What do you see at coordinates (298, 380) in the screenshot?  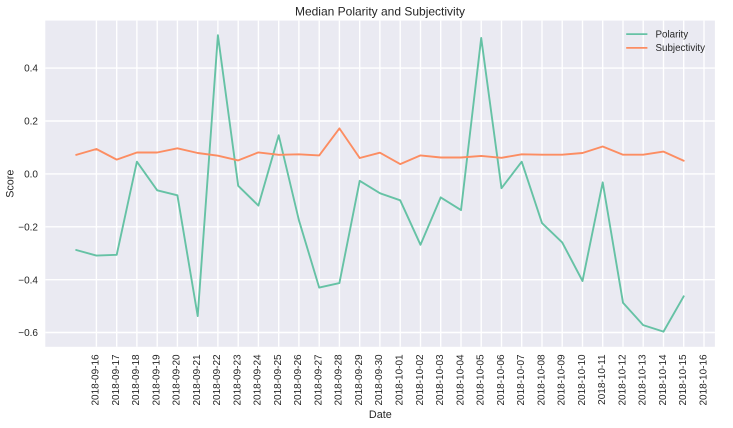 I see `svg-text: 2018-09-26` at bounding box center [298, 380].